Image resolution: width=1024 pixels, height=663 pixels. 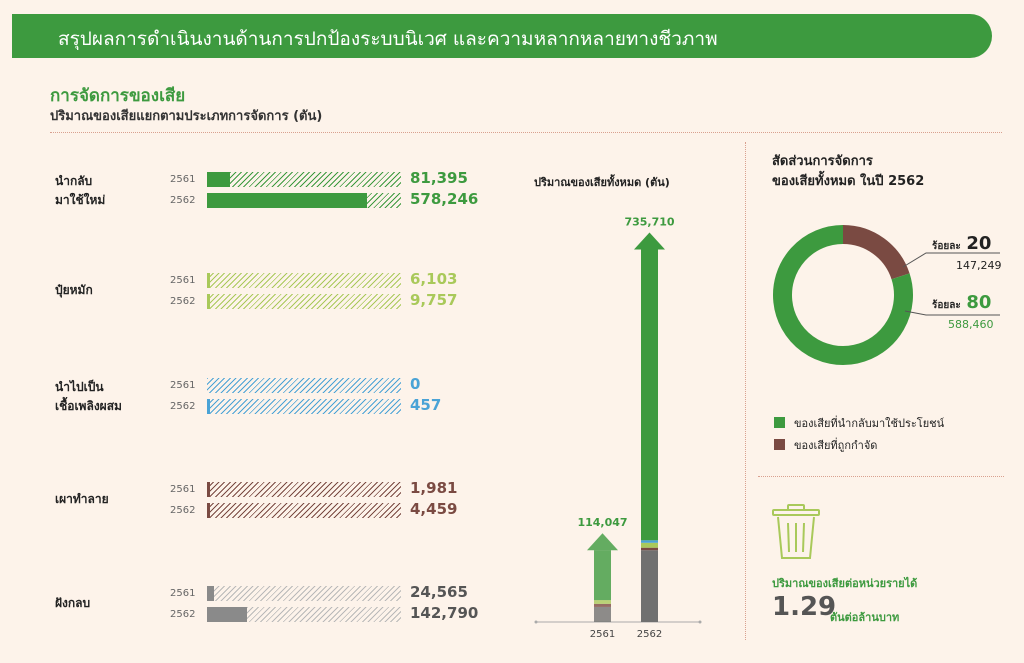 What do you see at coordinates (845, 583) in the screenshot?
I see `intensity-label: ปริมาณของเสียต่อหน่วยรายได้` at bounding box center [845, 583].